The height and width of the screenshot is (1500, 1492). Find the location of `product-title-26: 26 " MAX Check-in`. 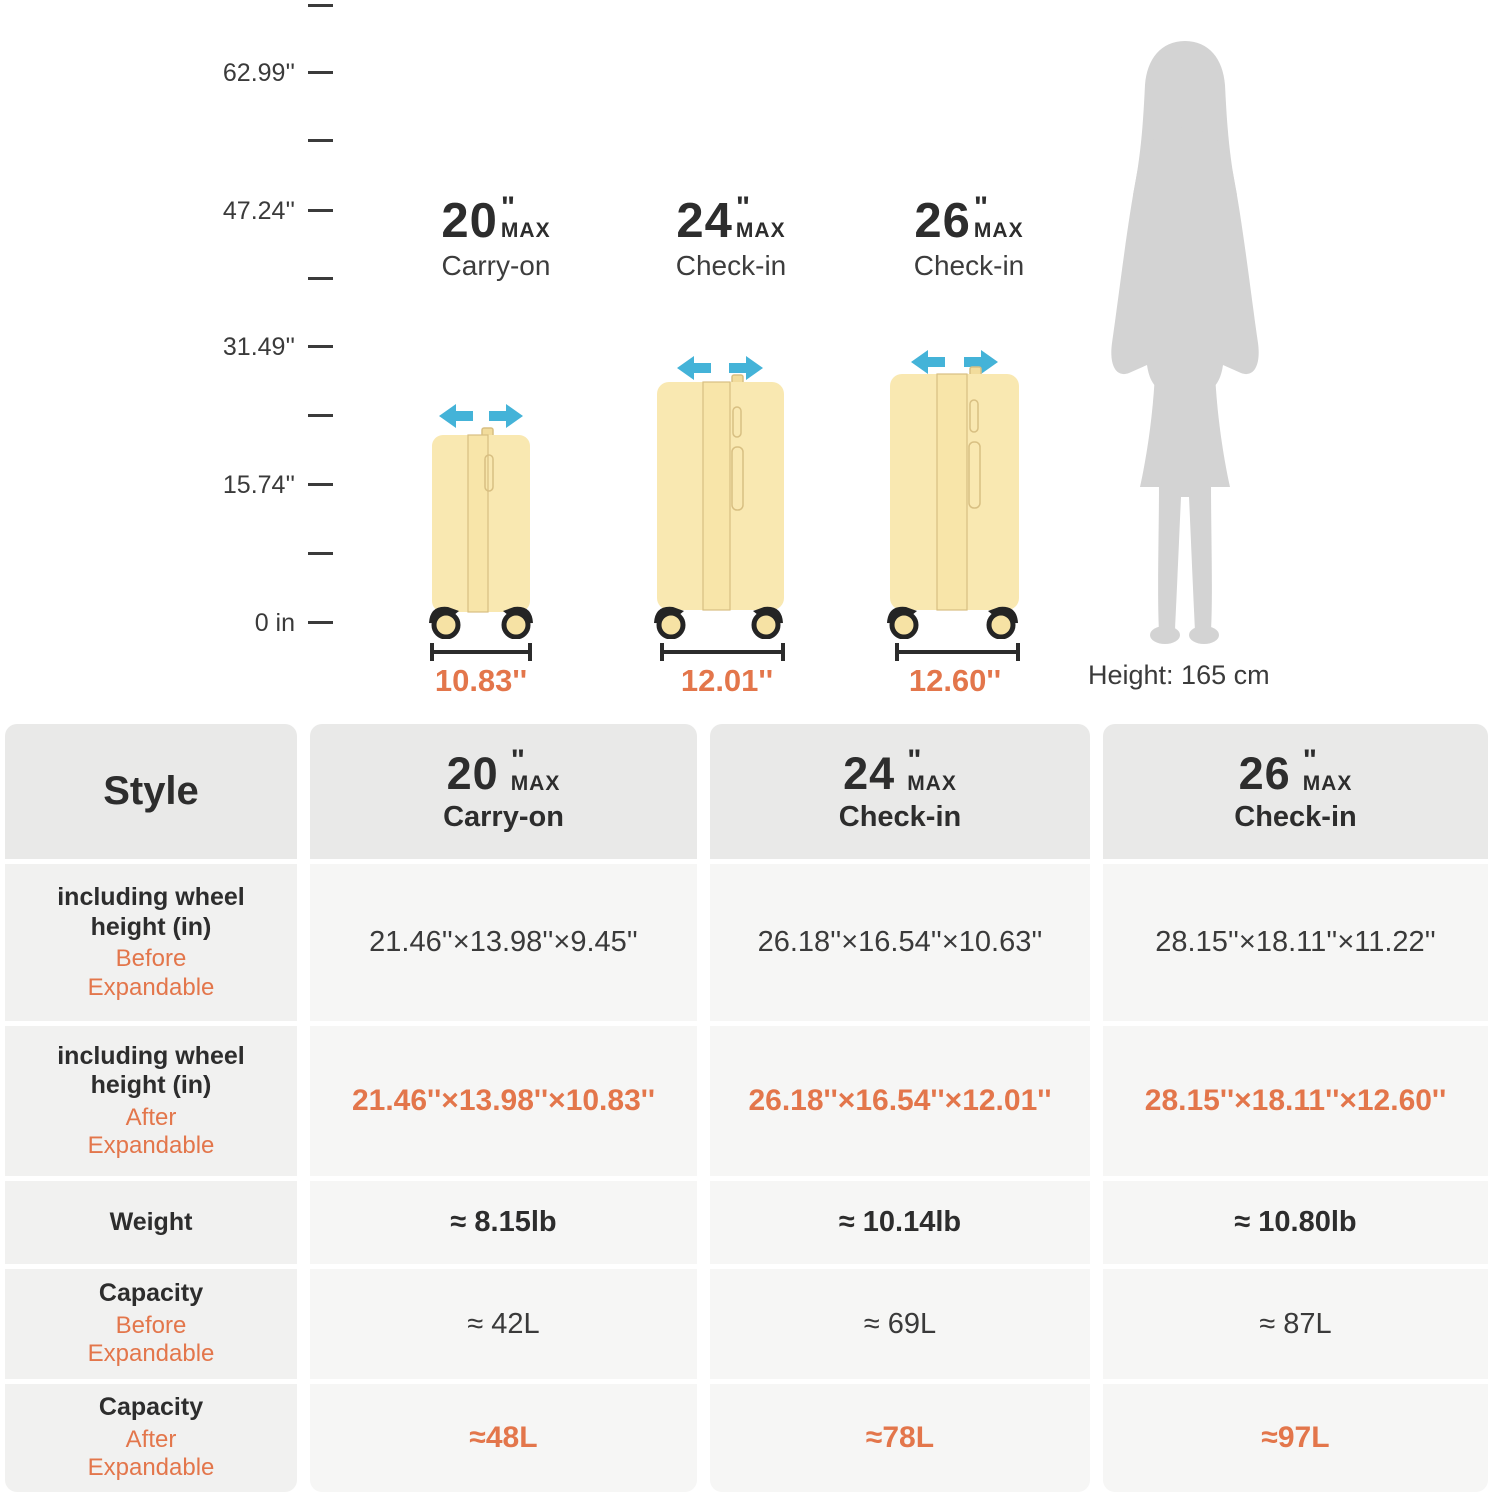

product-title-26: 26 " MAX Check-in is located at coordinates (969, 236).